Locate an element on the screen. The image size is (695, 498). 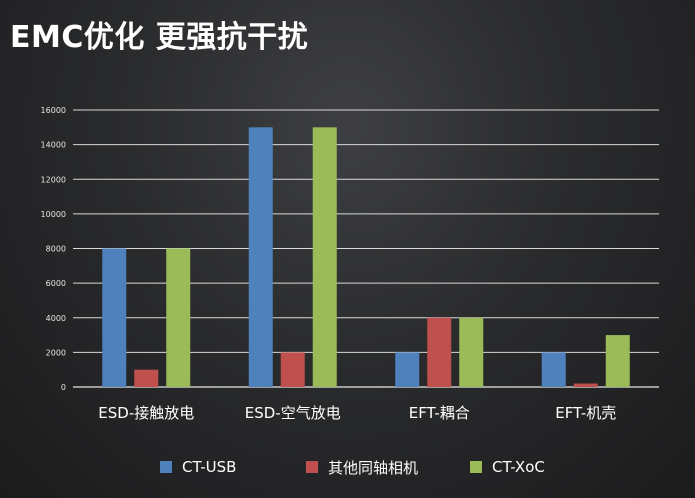
y-tick-label: 4000 is located at coordinates (56, 318).